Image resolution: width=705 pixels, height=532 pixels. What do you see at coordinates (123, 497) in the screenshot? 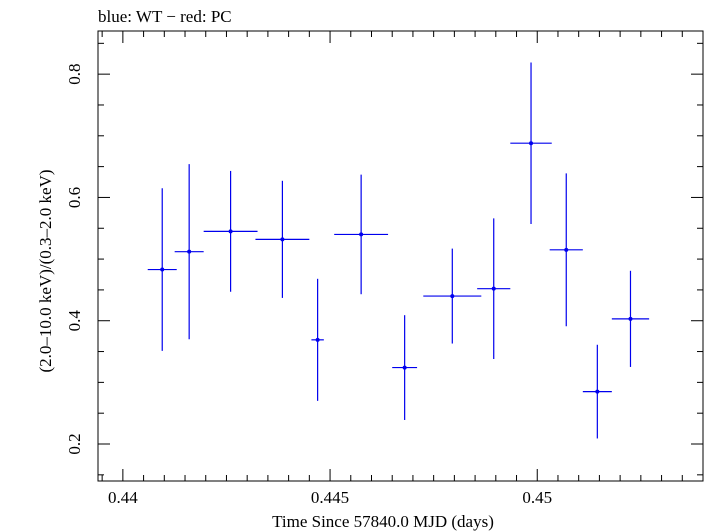
I see `x-tick-label: 0.44` at bounding box center [123, 497].